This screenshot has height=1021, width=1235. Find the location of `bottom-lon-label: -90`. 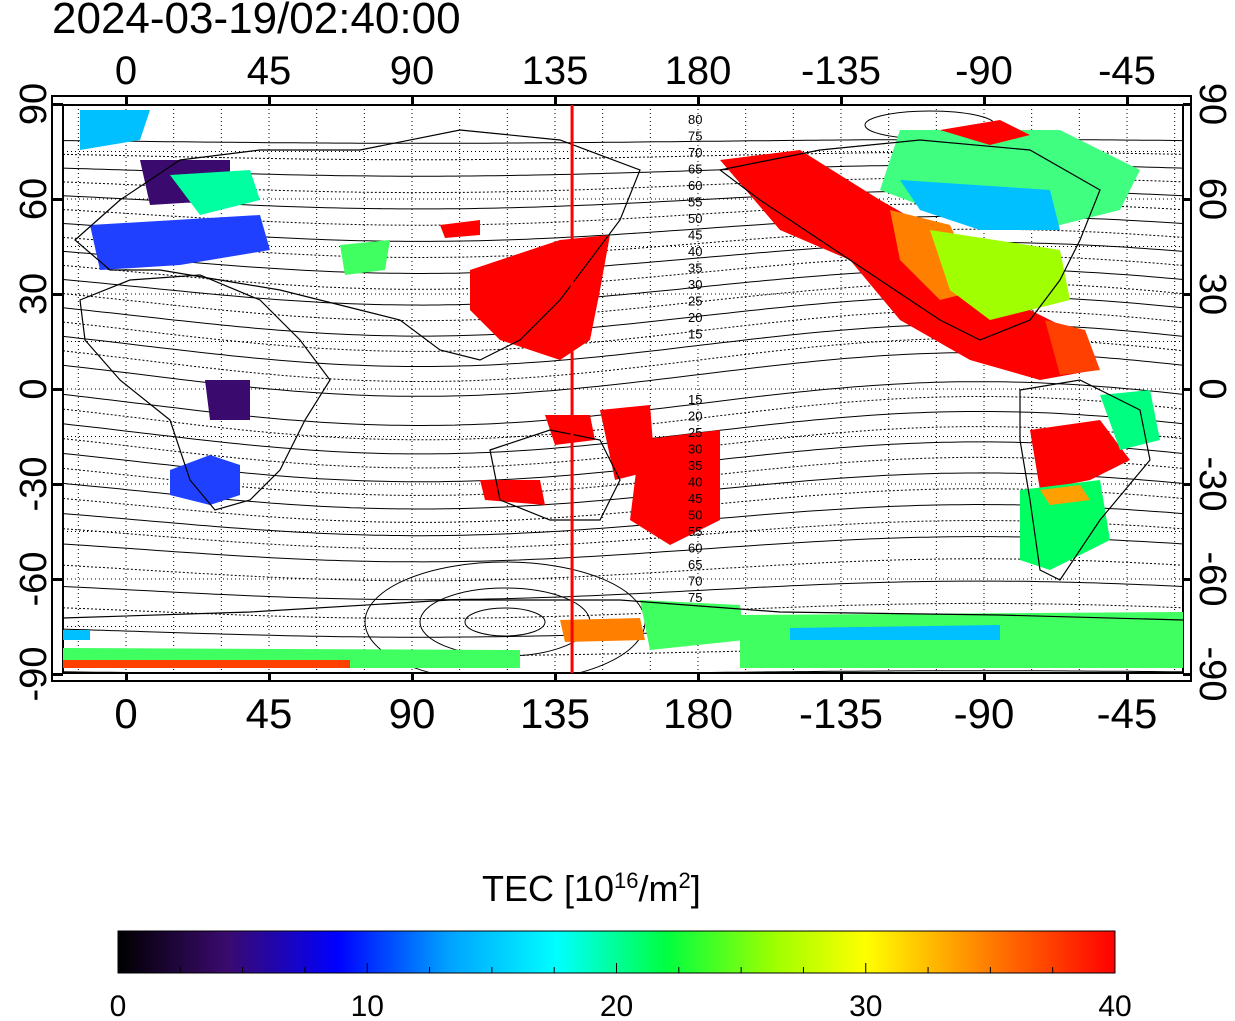

bottom-lon-label: -90 is located at coordinates (984, 713).